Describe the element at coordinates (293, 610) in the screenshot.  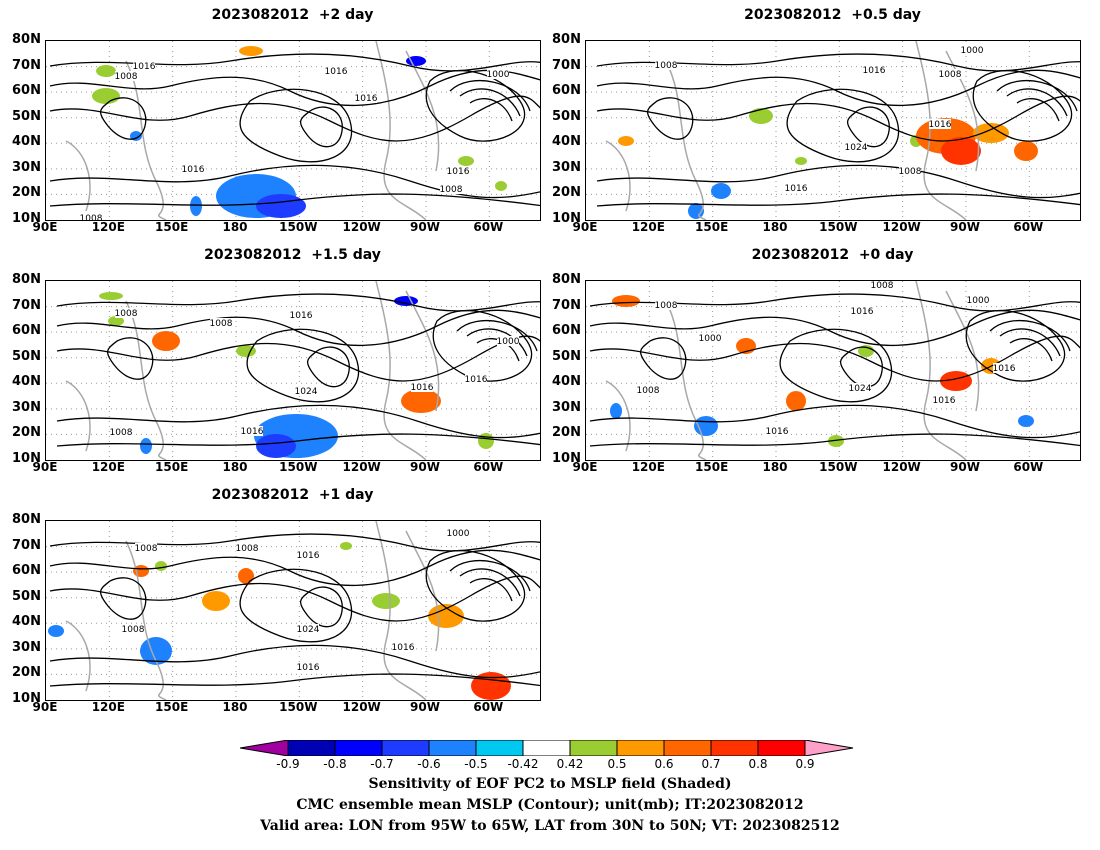
I see `map-plot: 1008 1008 1016 1000 1008 1024 1016 1016` at that location.